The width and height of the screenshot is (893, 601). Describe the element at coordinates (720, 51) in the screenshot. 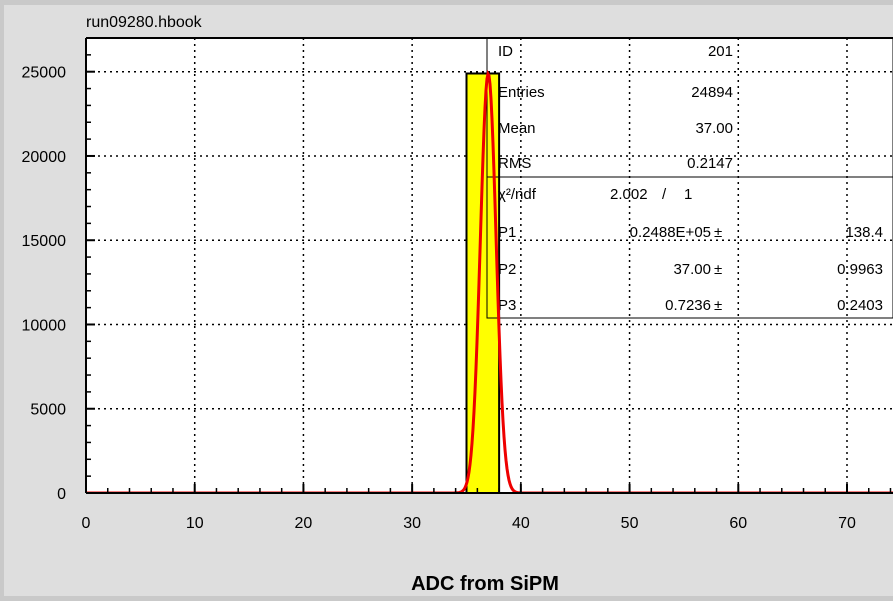

I see `stat-id-value: 201` at that location.